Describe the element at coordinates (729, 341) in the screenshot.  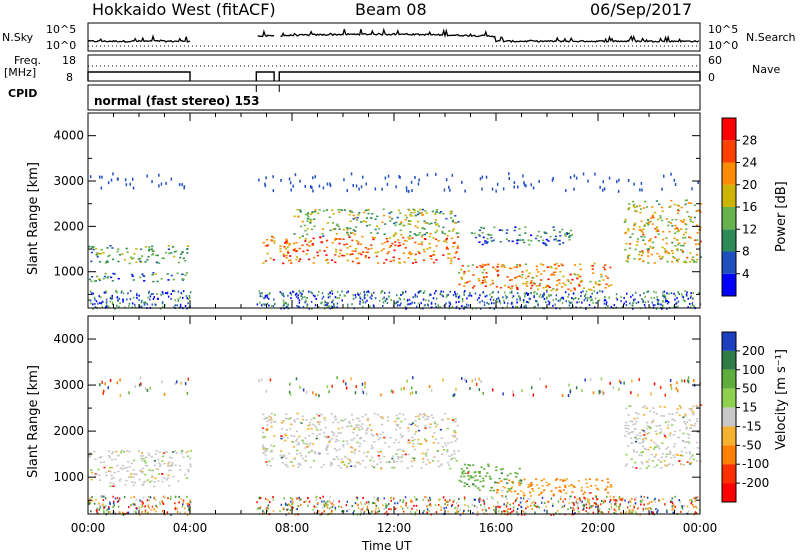
I see `velocity-colorbar-segment` at that location.